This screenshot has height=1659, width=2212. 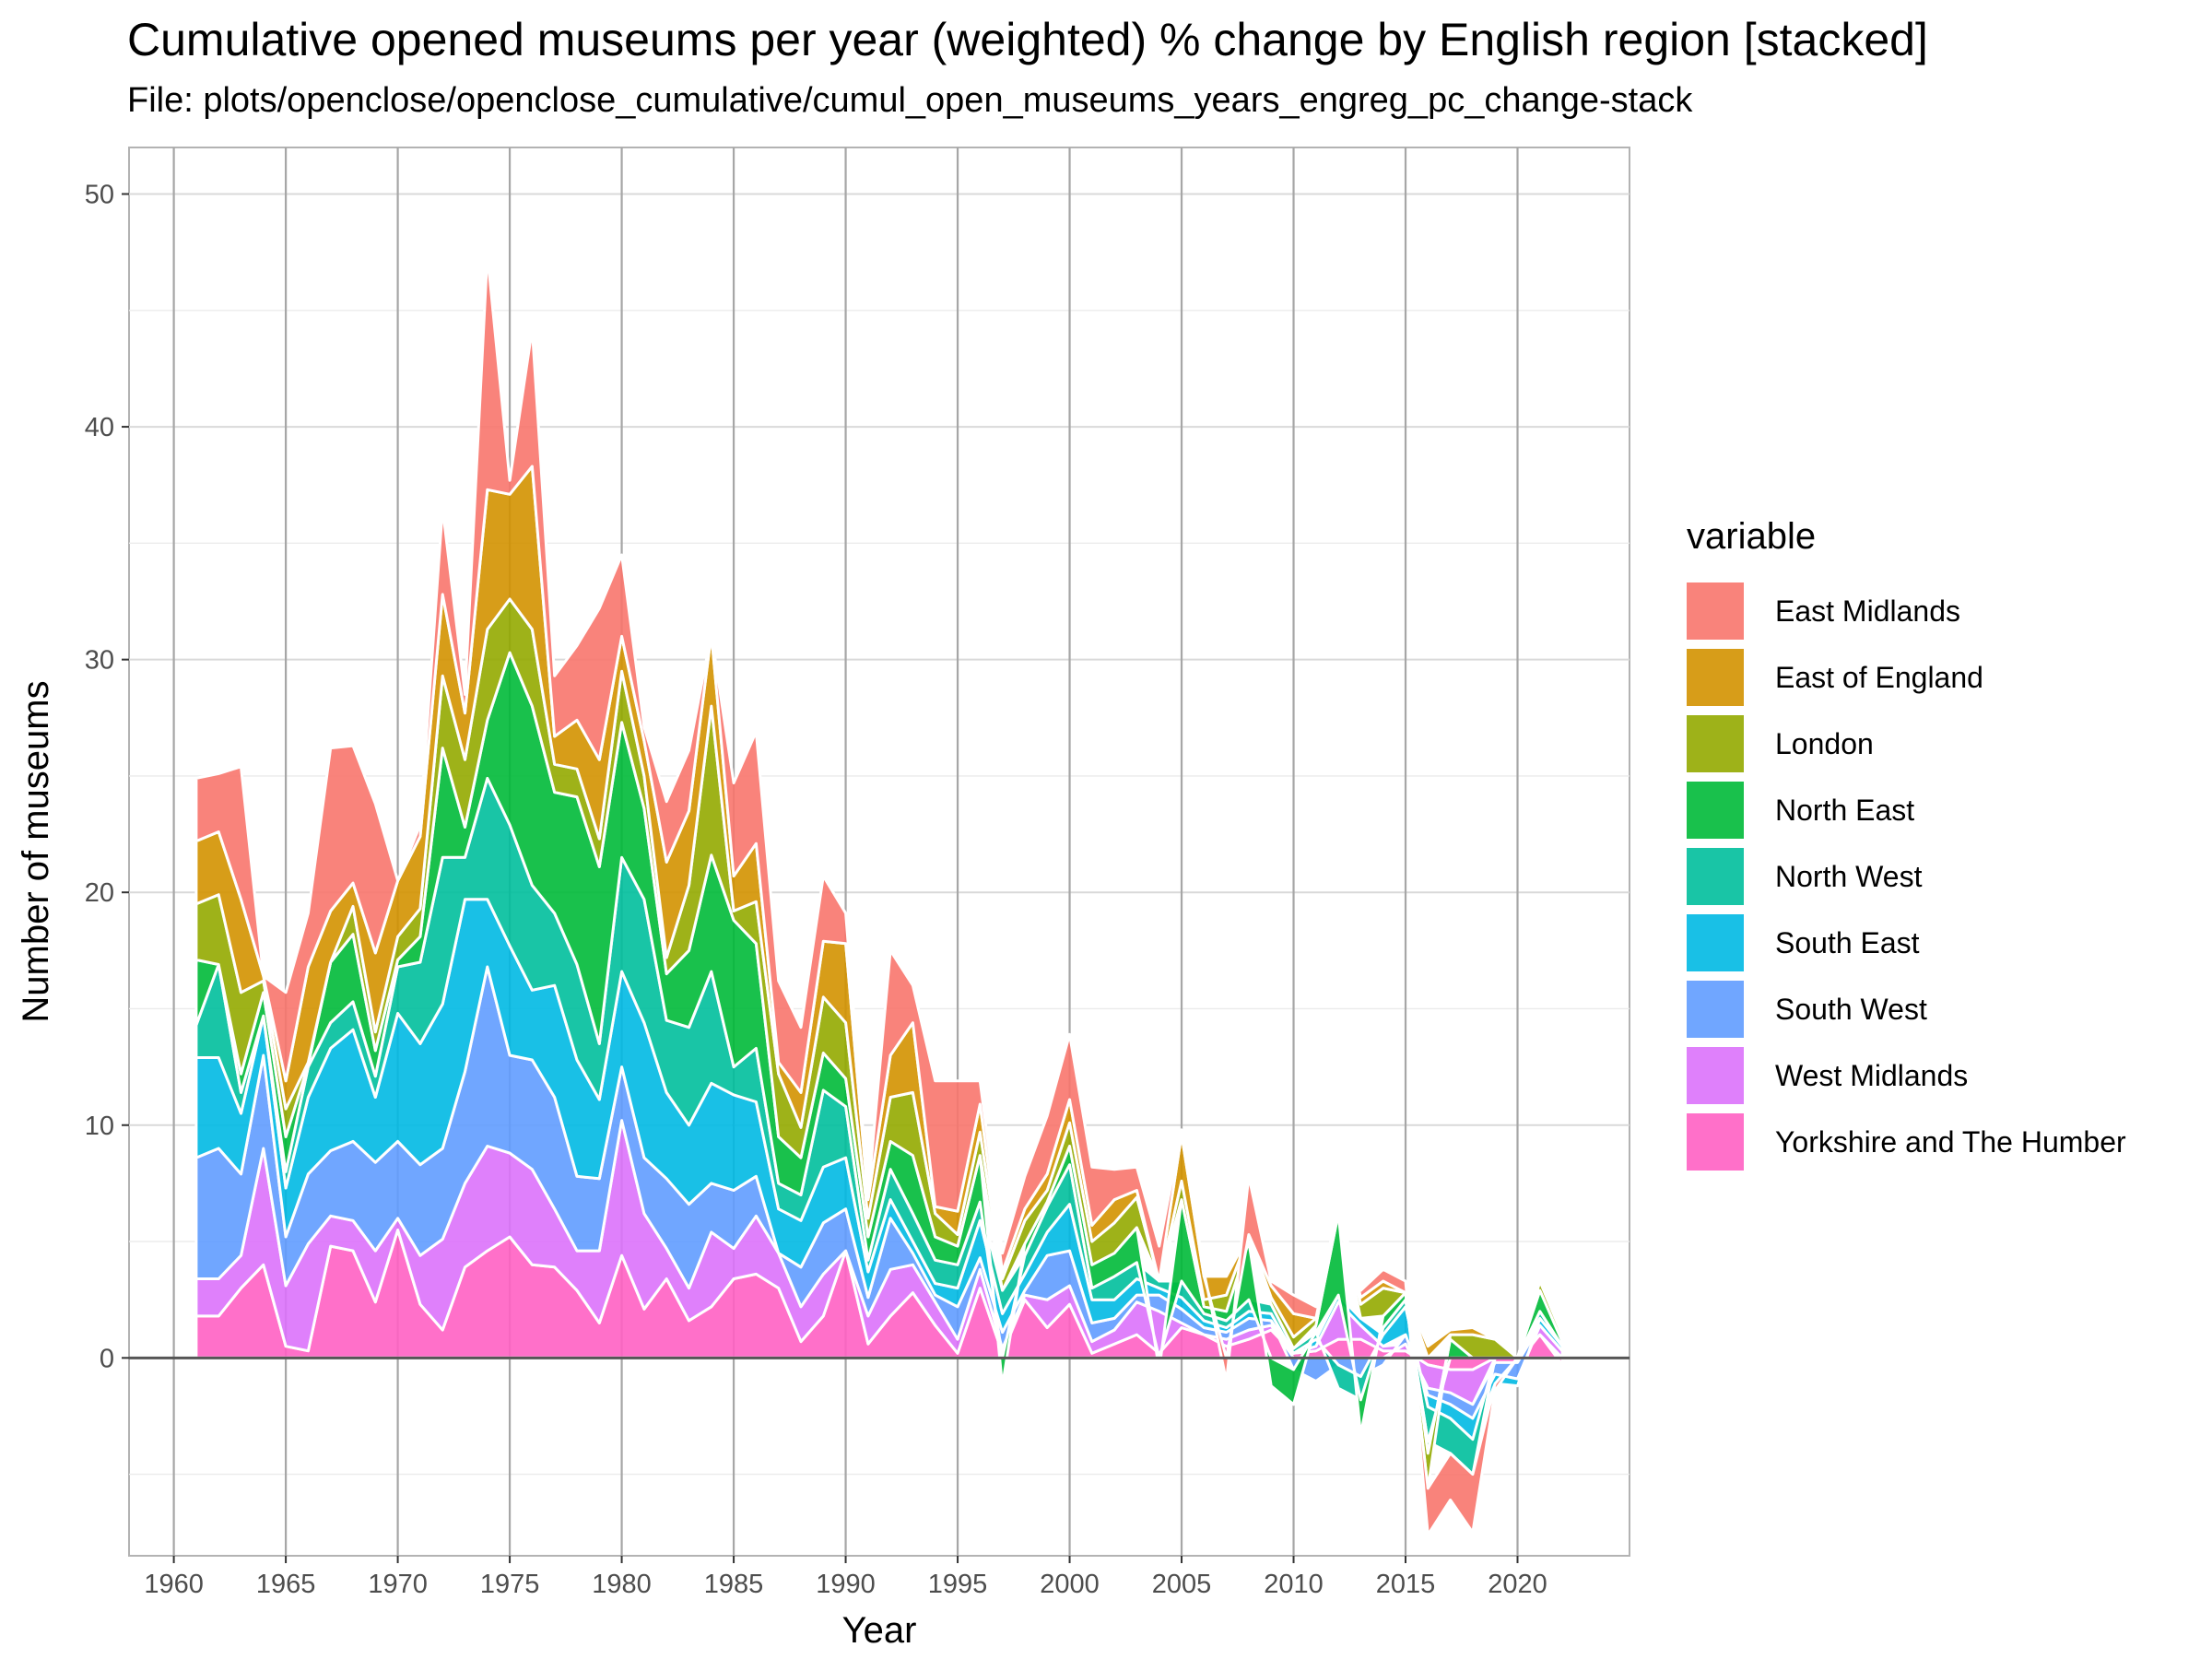 What do you see at coordinates (99, 1126) in the screenshot?
I see `y-tick-label: 10` at bounding box center [99, 1126].